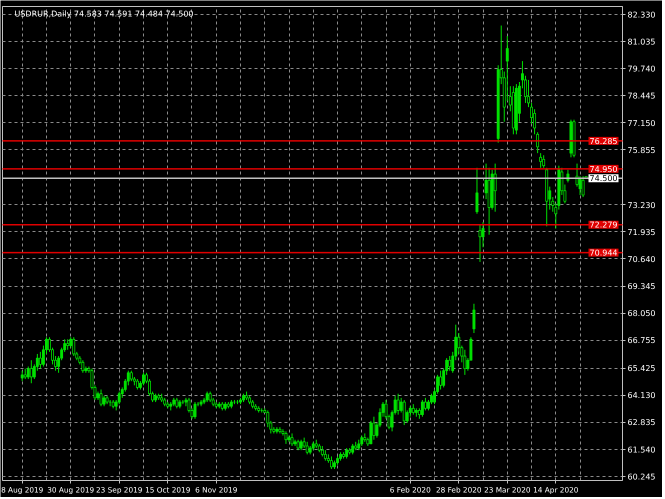 This screenshot has height=499, width=665. Describe the element at coordinates (642, 313) in the screenshot. I see `y-tick-label: 68.050` at that location.